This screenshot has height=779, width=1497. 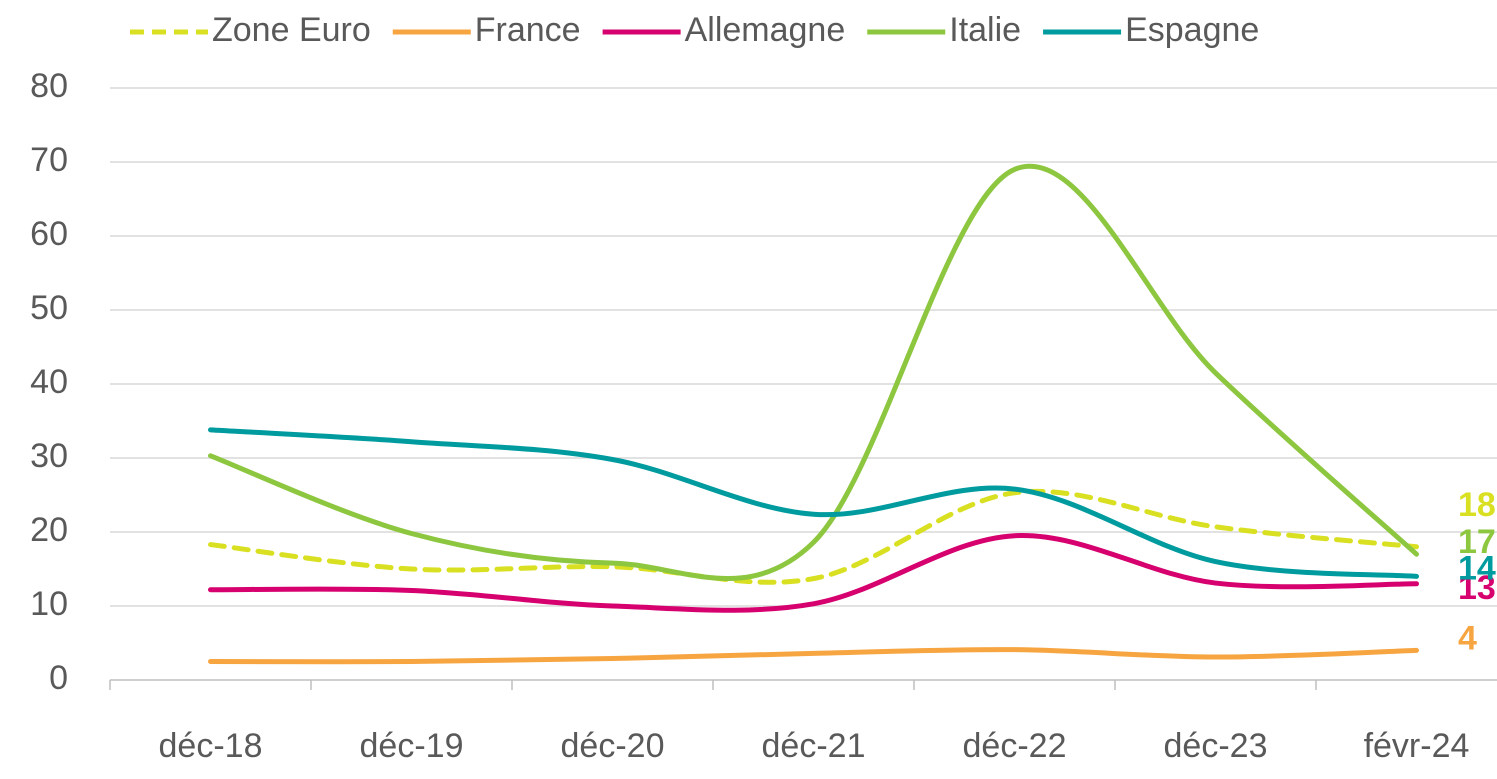 What do you see at coordinates (49, 456) in the screenshot?
I see `y-tick-label: 30` at bounding box center [49, 456].